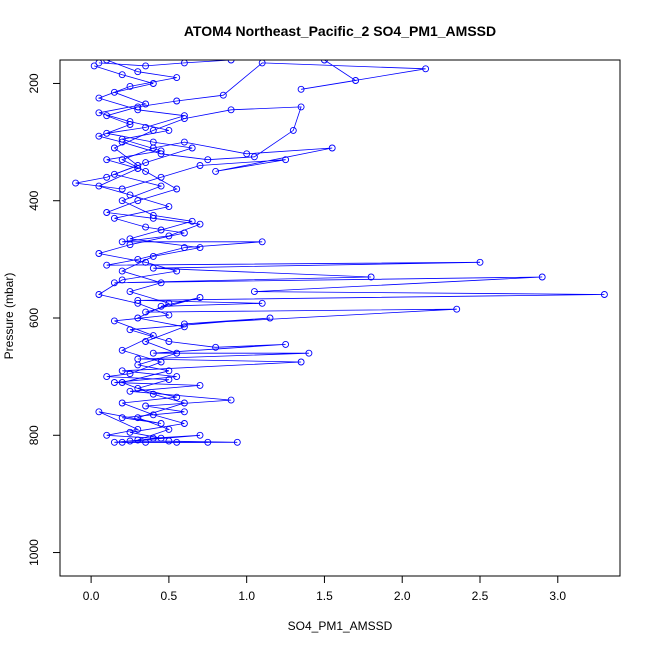 This screenshot has height=650, width=650. What do you see at coordinates (557, 596) in the screenshot?
I see `x-tick-label: 3.0` at bounding box center [557, 596].